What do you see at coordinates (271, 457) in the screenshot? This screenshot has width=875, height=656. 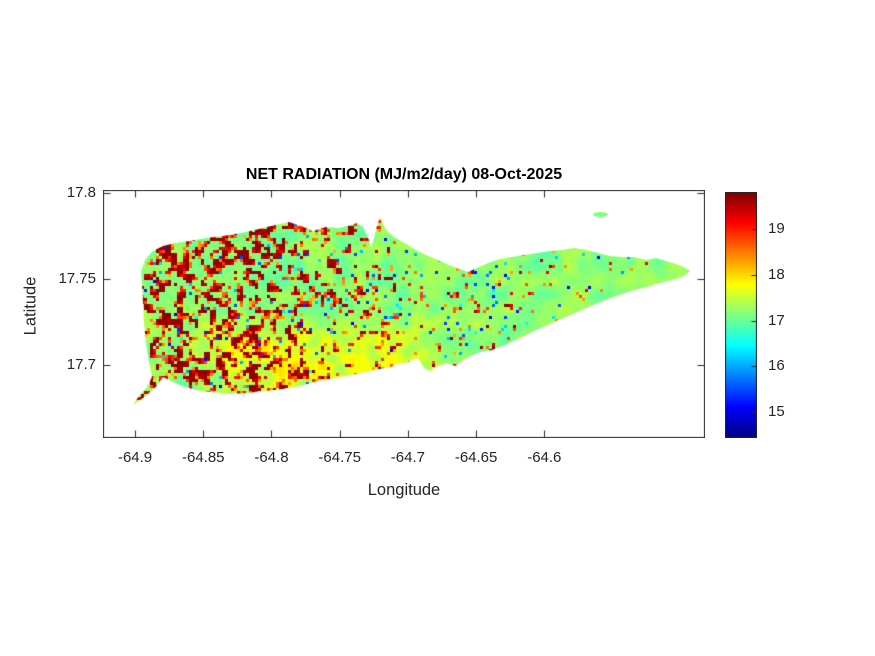 I see `x-tick-label: -64.8` at bounding box center [271, 457].